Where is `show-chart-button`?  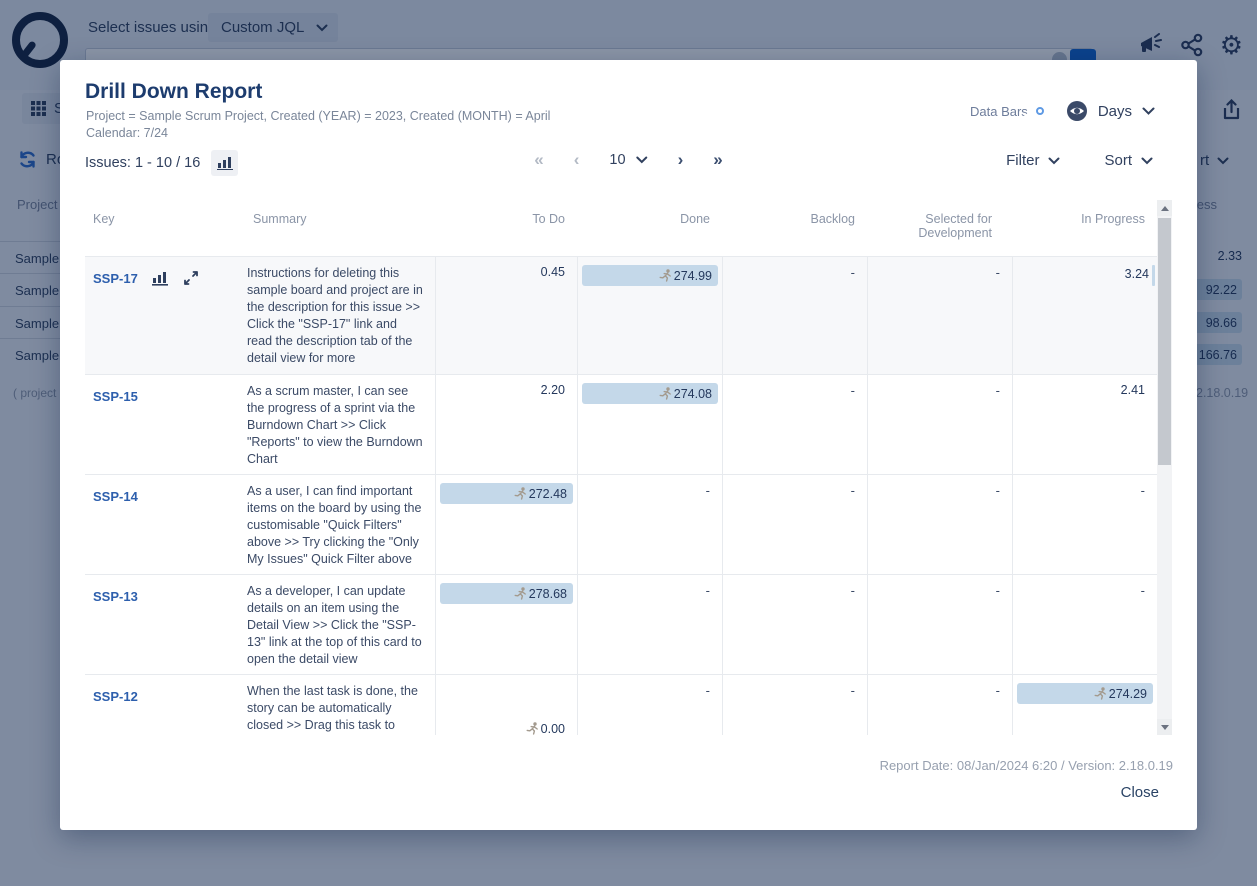
show-chart-button is located at coordinates (225, 163).